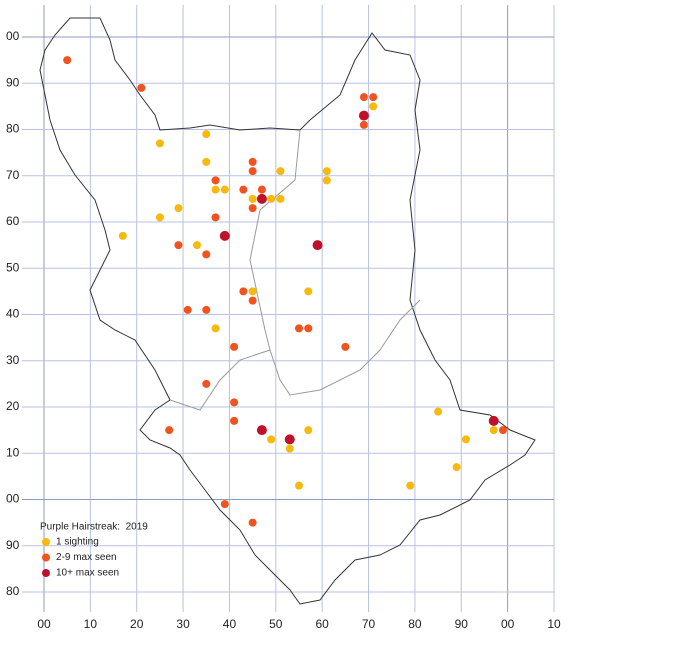  What do you see at coordinates (13, 406) in the screenshot?
I see `y-tick-label: 20` at bounding box center [13, 406].